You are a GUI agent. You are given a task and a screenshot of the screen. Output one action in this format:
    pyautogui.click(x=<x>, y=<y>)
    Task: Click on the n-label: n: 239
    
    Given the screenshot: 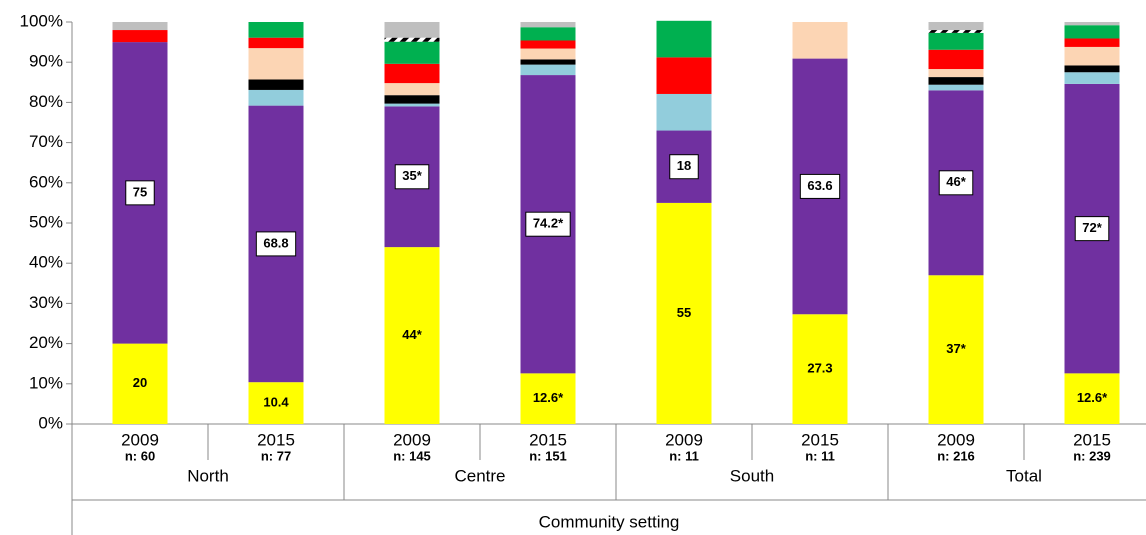 What is the action you would take?
    pyautogui.click(x=1092, y=455)
    